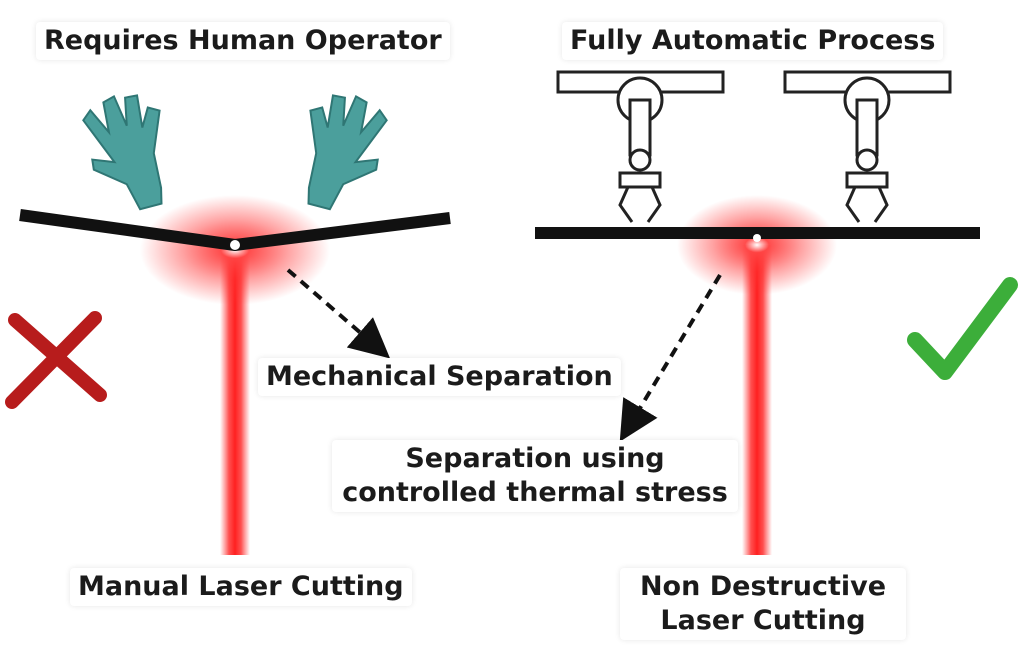 The height and width of the screenshot is (672, 1024). What do you see at coordinates (535, 492) in the screenshot?
I see `thermal-separation-line-2: controlled thermal stress` at bounding box center [535, 492].